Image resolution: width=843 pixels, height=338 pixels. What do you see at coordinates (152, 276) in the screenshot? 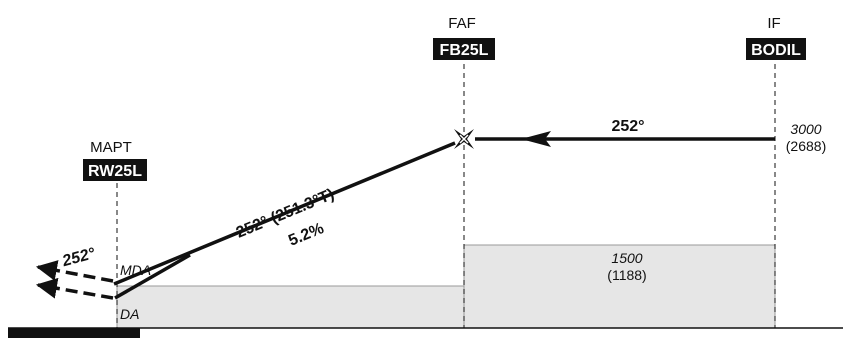
I see `da-descent-line` at bounding box center [152, 276].